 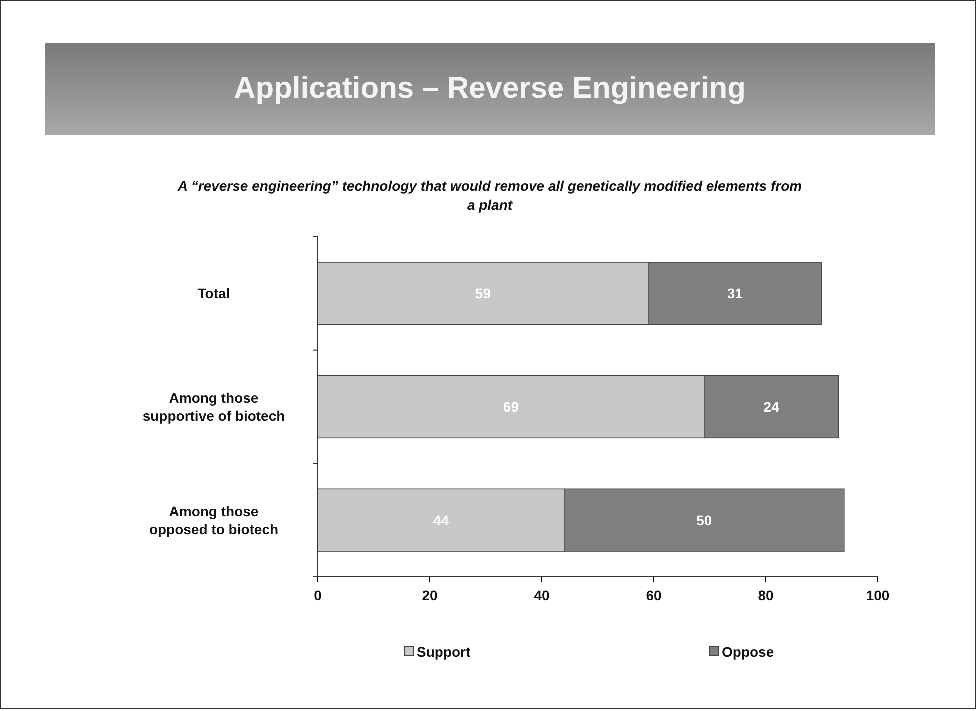 I want to click on chart-subtitle: A “reverse engineering” technology that would remove all genetically modified elements from a plant, so click(x=489, y=195).